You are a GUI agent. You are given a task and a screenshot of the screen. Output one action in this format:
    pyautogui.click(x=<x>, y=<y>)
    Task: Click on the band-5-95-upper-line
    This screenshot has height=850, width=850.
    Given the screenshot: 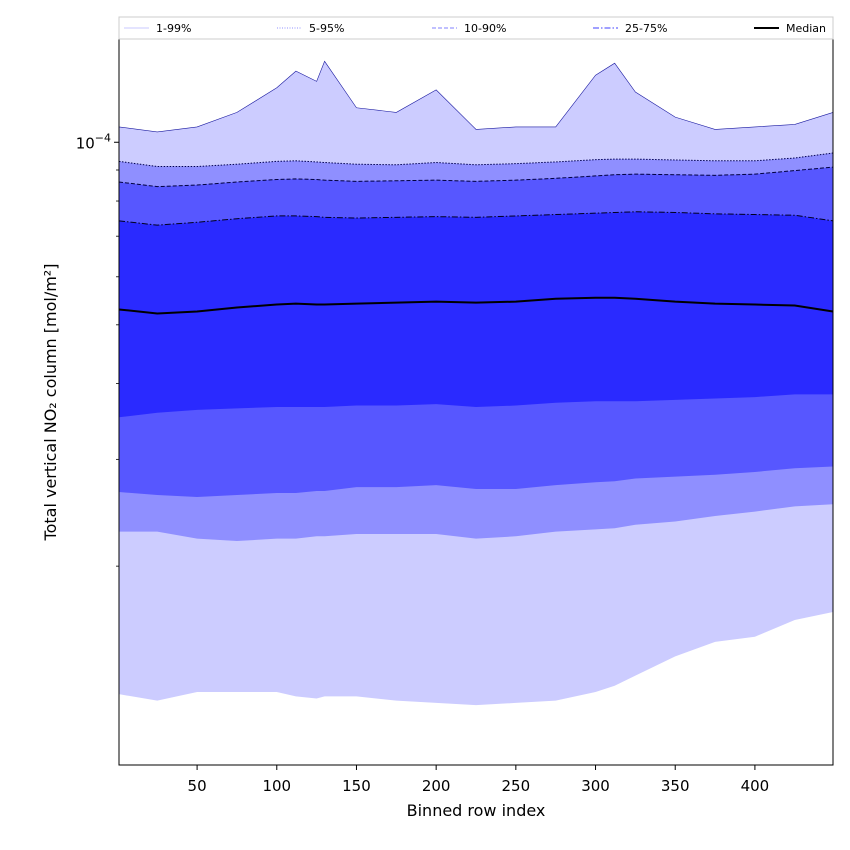 What is the action you would take?
    pyautogui.click(x=476, y=160)
    